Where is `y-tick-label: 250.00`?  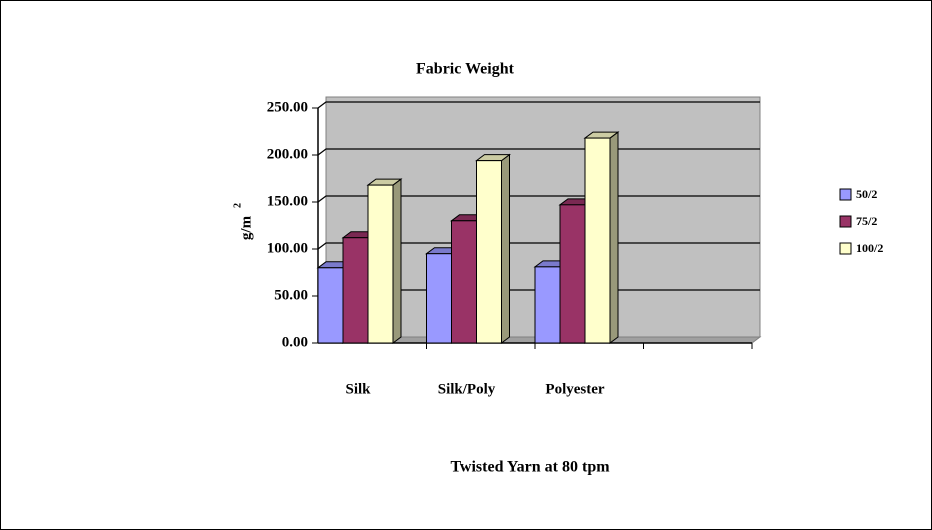
y-tick-label: 250.00 is located at coordinates (287, 107).